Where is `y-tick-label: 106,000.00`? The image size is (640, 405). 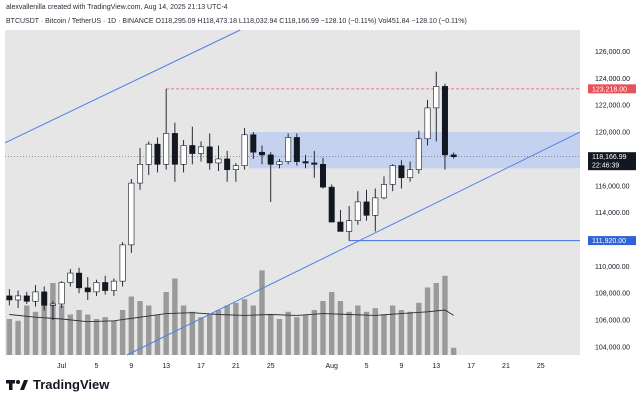
y-tick-label: 106,000.00 is located at coordinates (612, 321).